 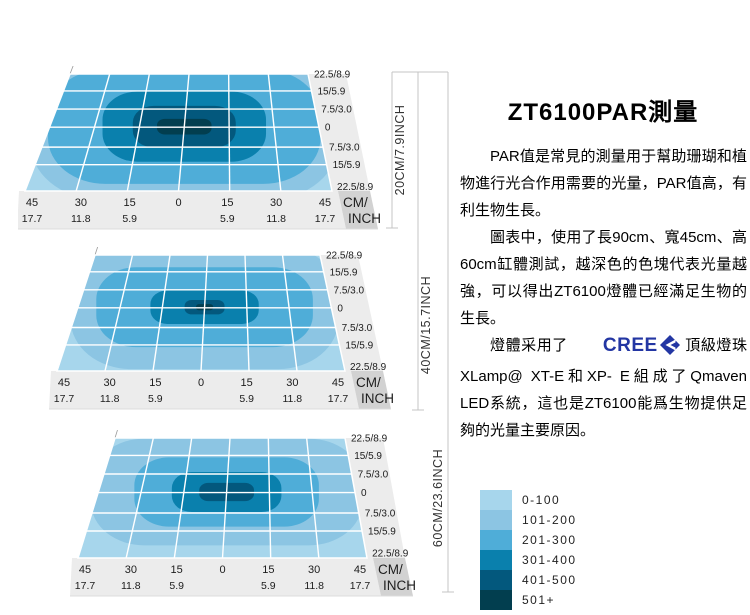 I want to click on depth-ruler-label: 20CM/7.9INCH, so click(x=400, y=150).